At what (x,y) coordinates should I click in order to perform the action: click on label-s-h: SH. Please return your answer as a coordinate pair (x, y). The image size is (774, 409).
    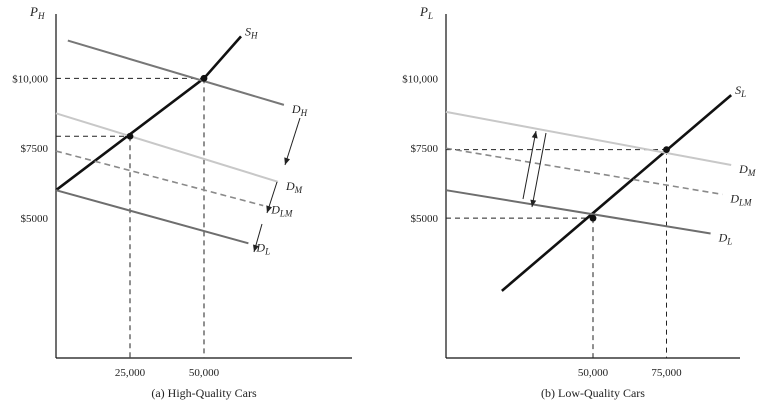
    Looking at the image, I should click on (251, 32).